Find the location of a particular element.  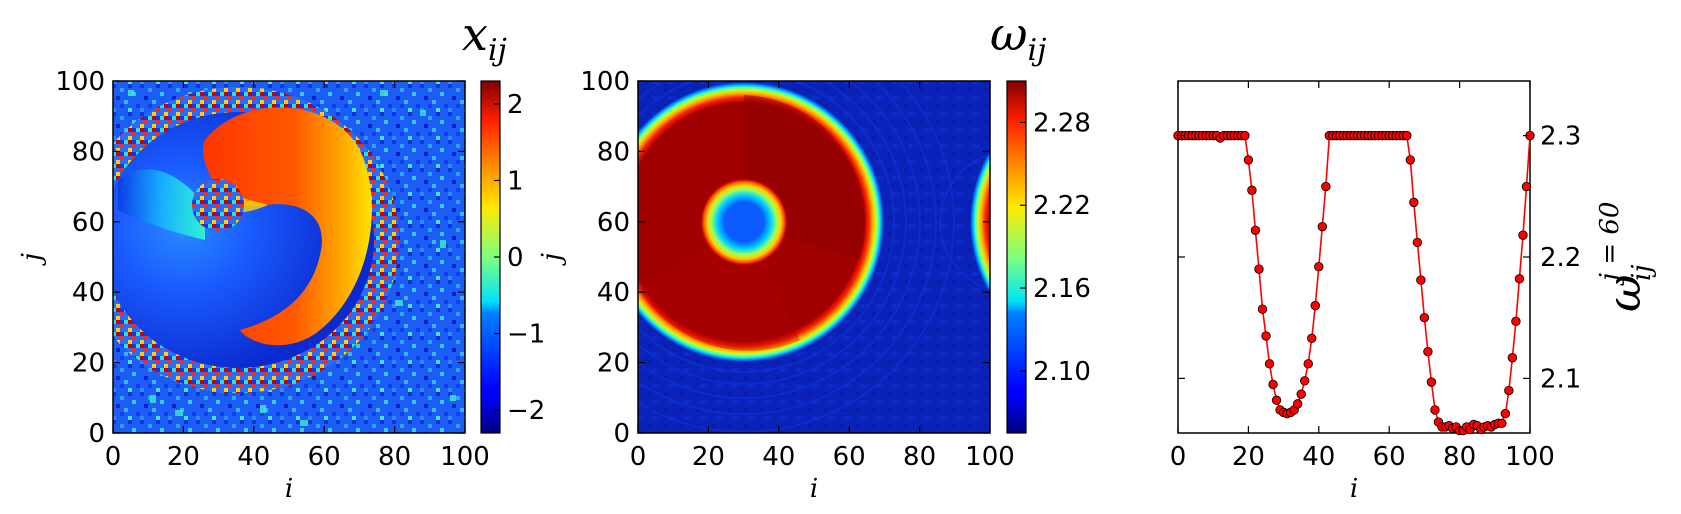

frequency-cbar-tick-label: 2.28 is located at coordinates (1062, 123).